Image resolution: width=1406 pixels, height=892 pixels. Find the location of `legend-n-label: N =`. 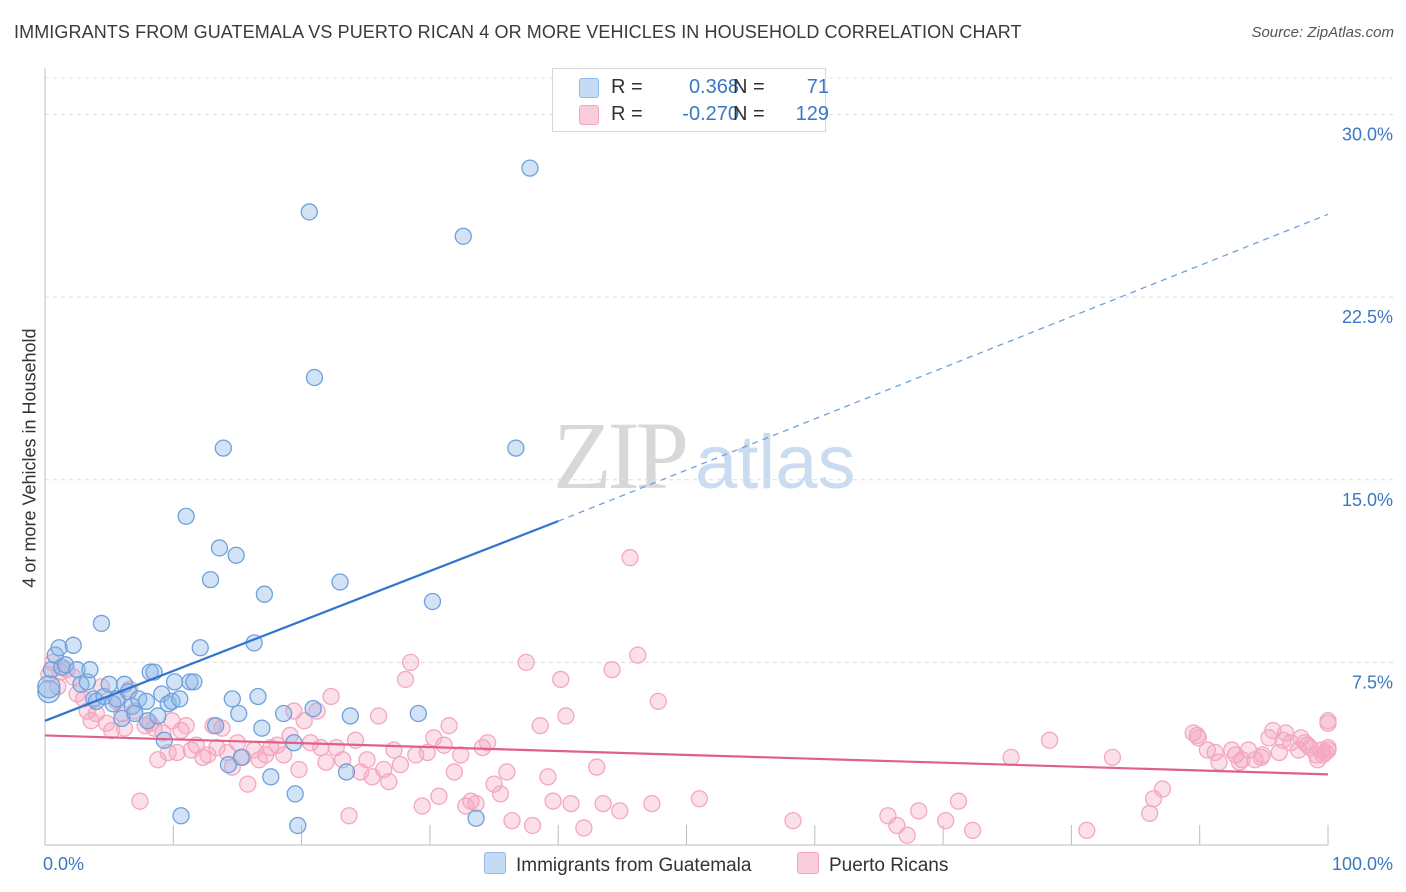

legend-n-label: N = is located at coordinates (749, 114).